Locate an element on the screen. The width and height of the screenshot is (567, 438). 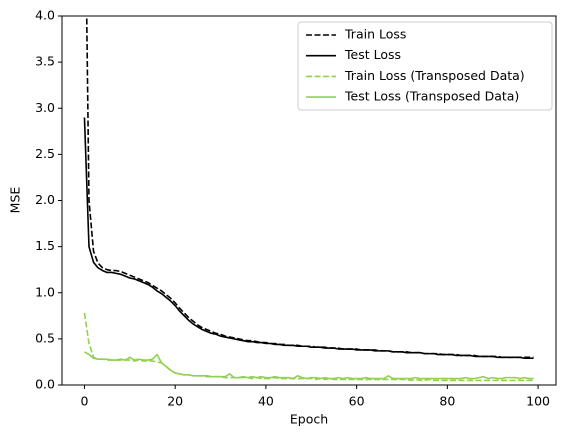
y-tick-label: 2.5 is located at coordinates (45, 153).